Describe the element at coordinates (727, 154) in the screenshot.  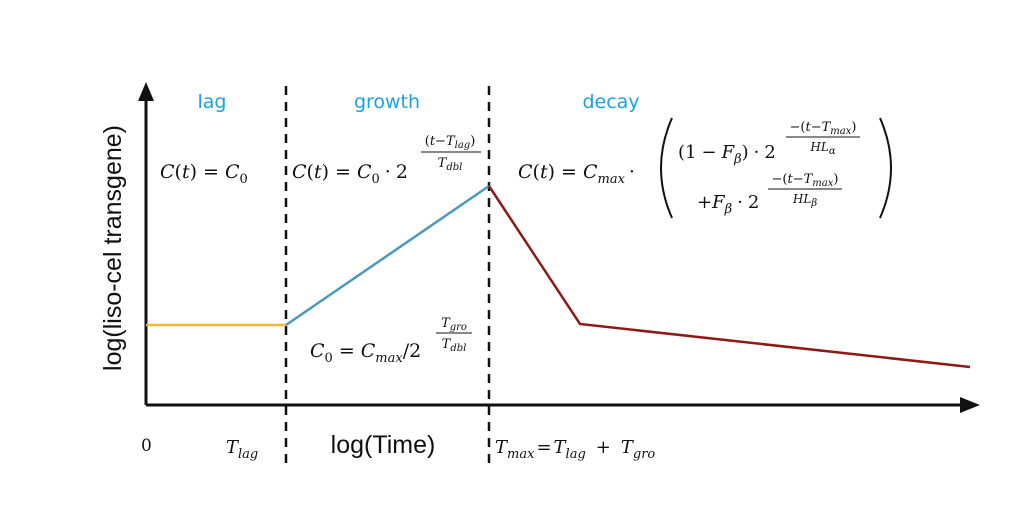
I see `decay-term-1: (1− Fβ) · 2` at that location.